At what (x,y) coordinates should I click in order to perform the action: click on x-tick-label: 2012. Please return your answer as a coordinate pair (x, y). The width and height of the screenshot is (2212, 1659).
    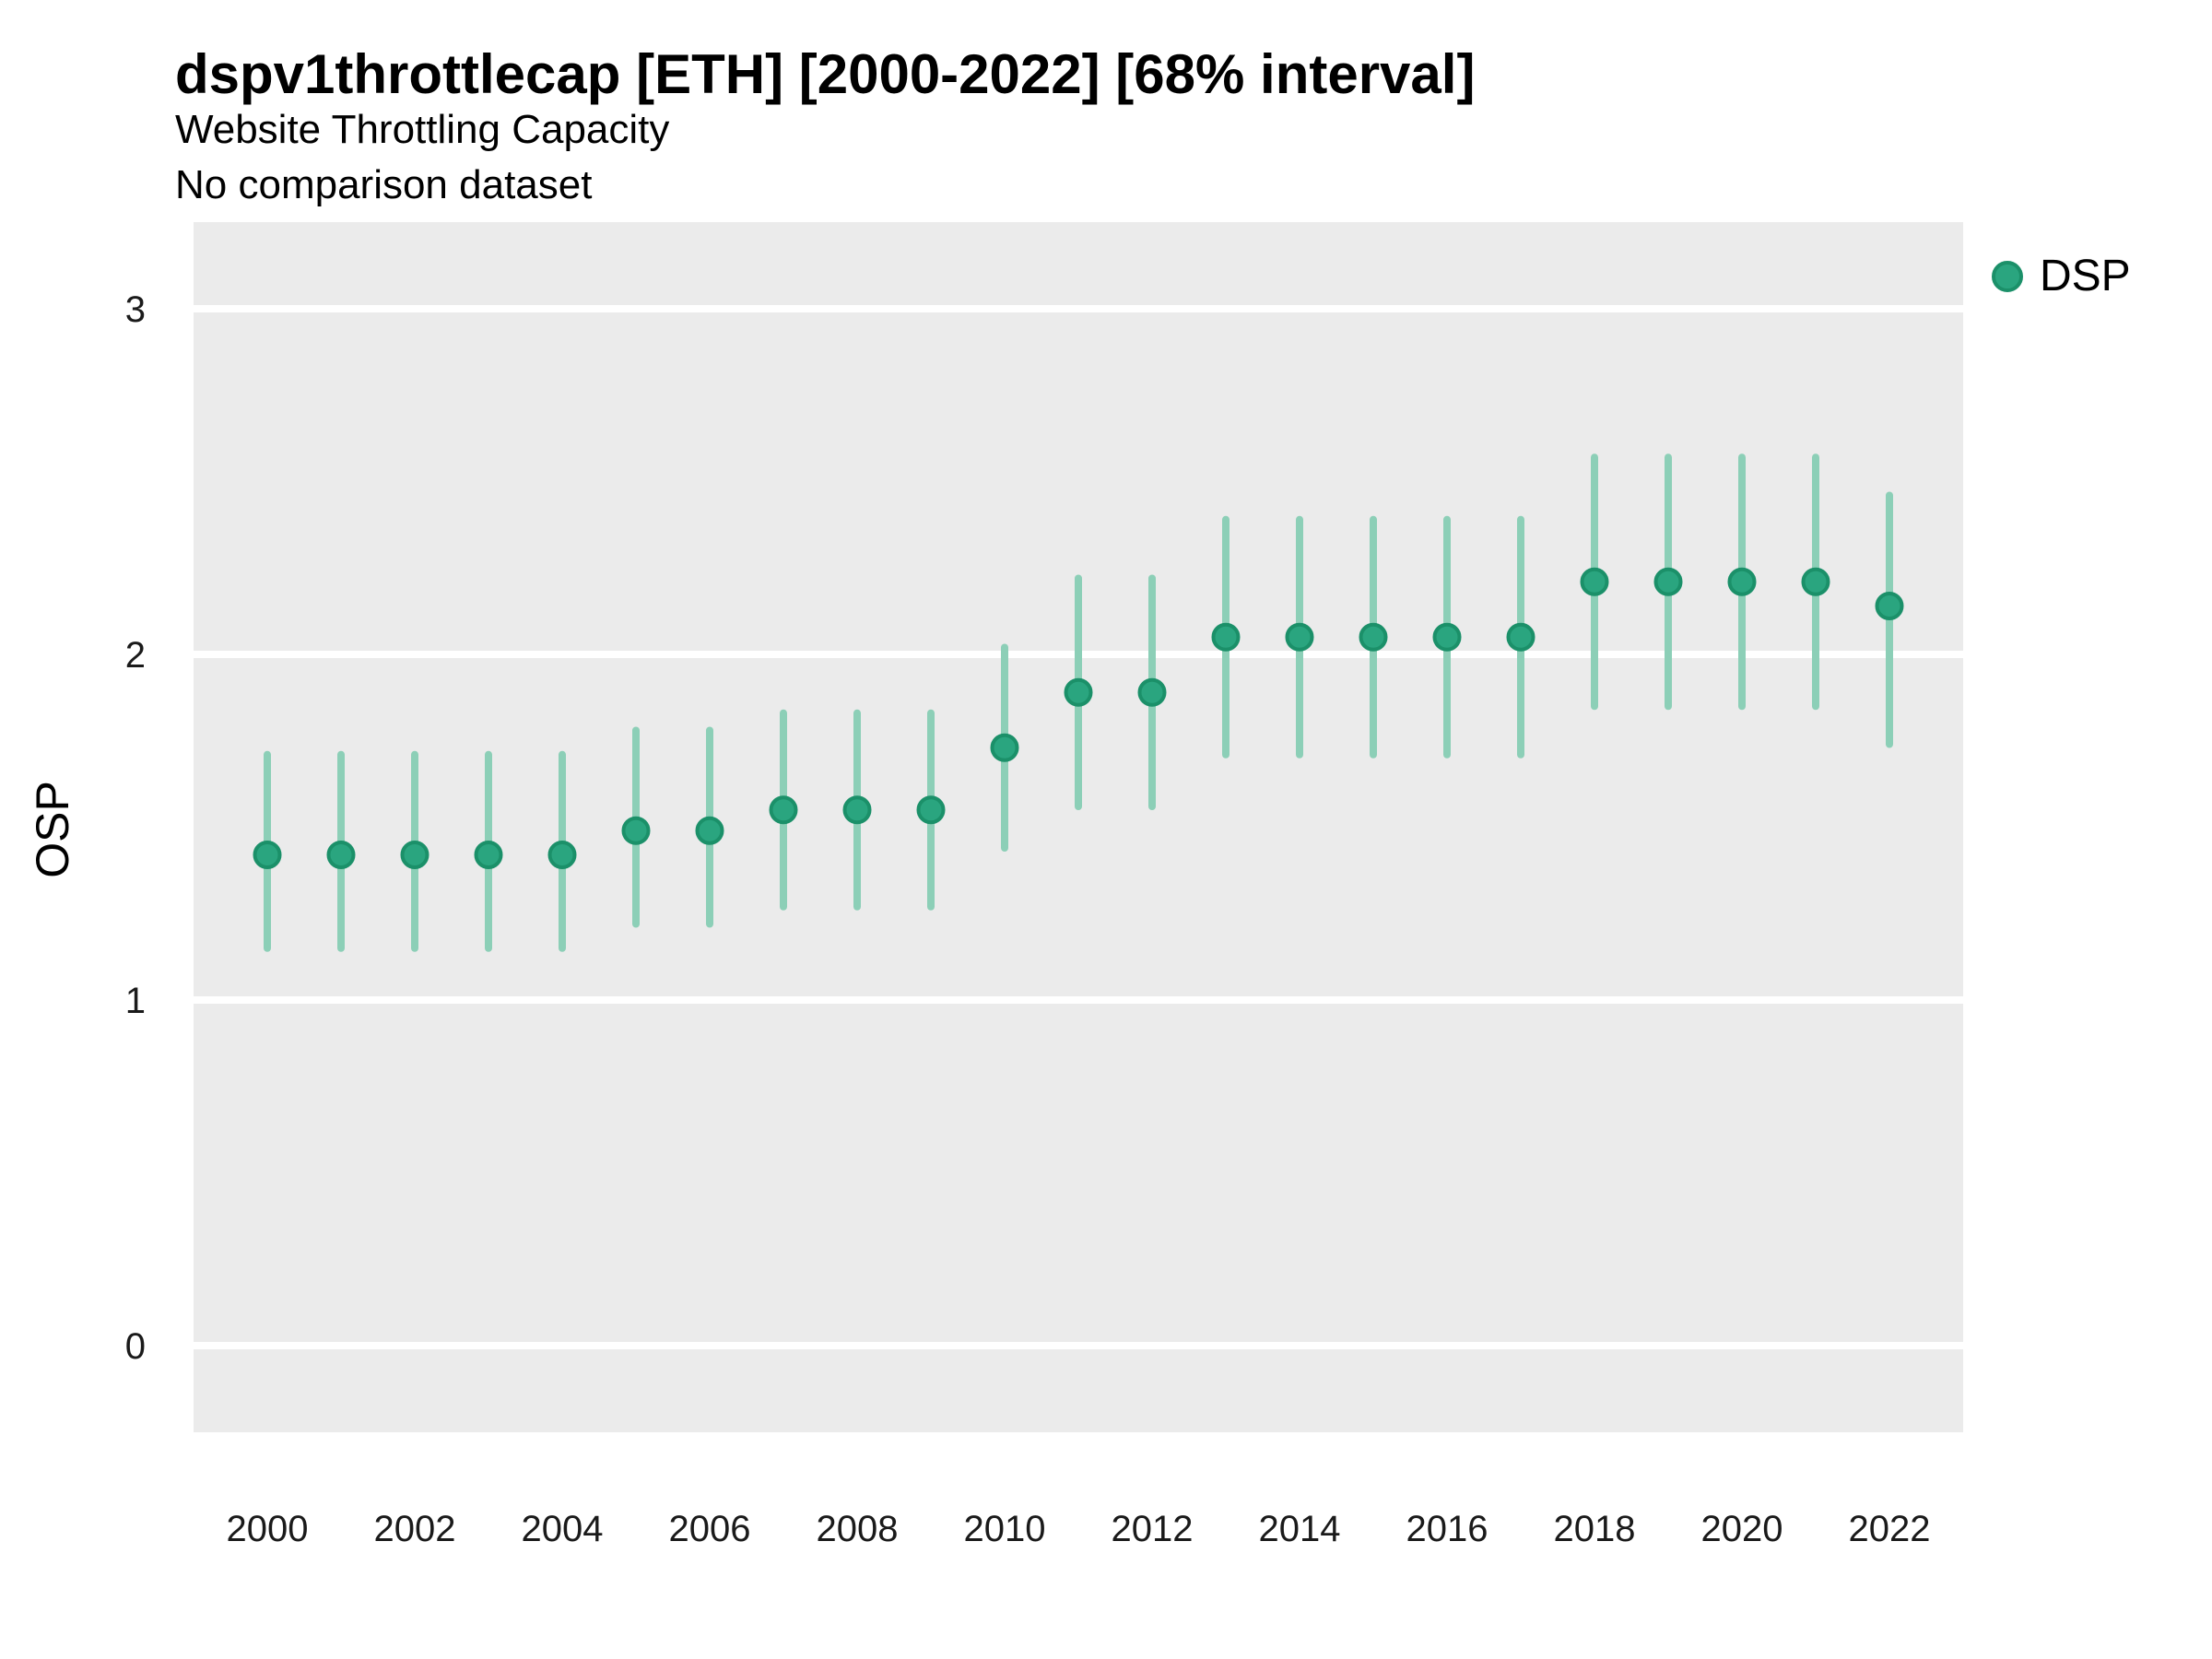
    Looking at the image, I should click on (1153, 1529).